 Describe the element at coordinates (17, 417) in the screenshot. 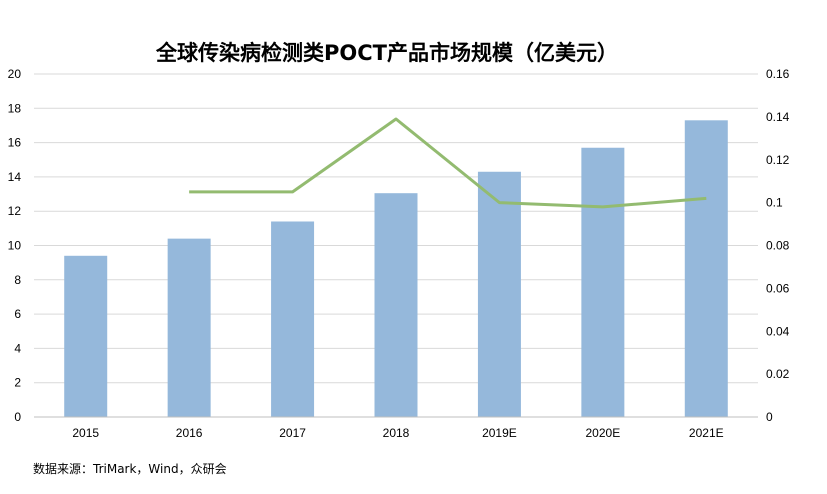

I see `left-tick-label: 0` at that location.